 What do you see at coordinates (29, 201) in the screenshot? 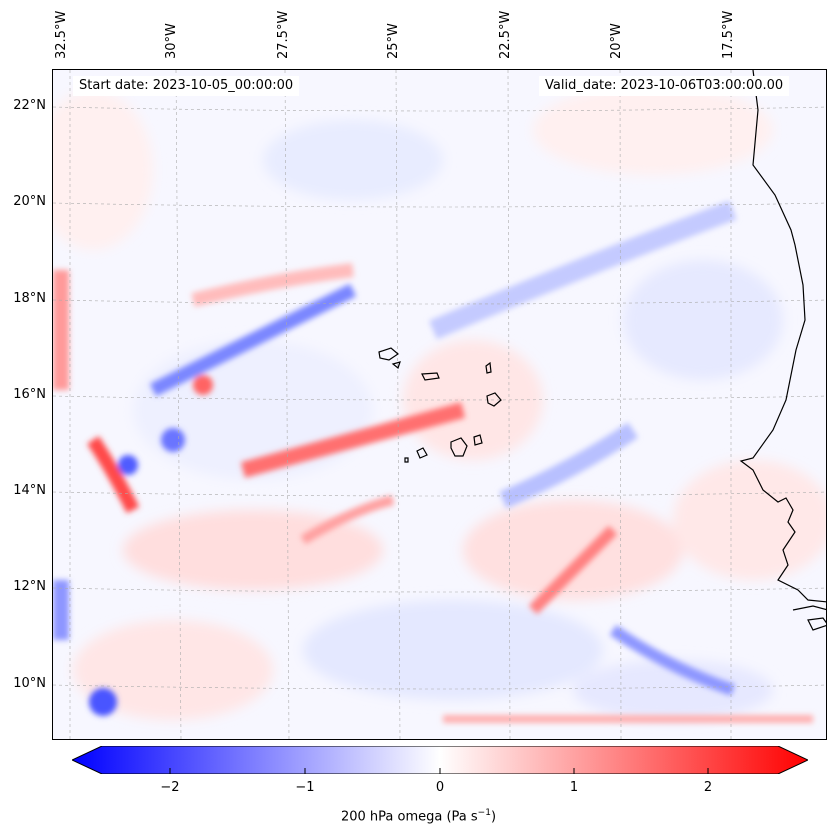
I see `lat-label-20n: 20°N` at bounding box center [29, 201].